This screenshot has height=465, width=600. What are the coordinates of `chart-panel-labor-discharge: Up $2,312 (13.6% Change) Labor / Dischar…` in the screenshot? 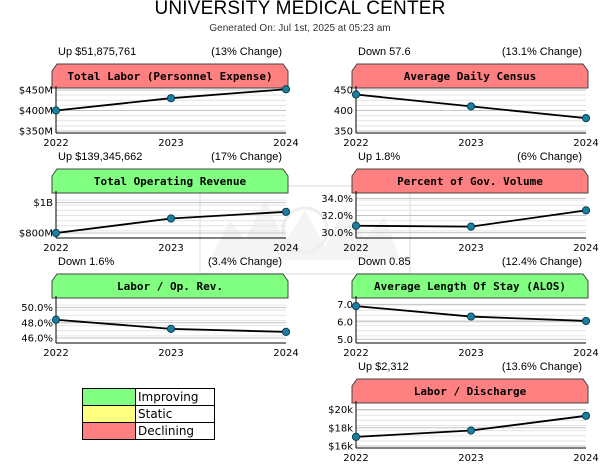 It's located at (463, 412).